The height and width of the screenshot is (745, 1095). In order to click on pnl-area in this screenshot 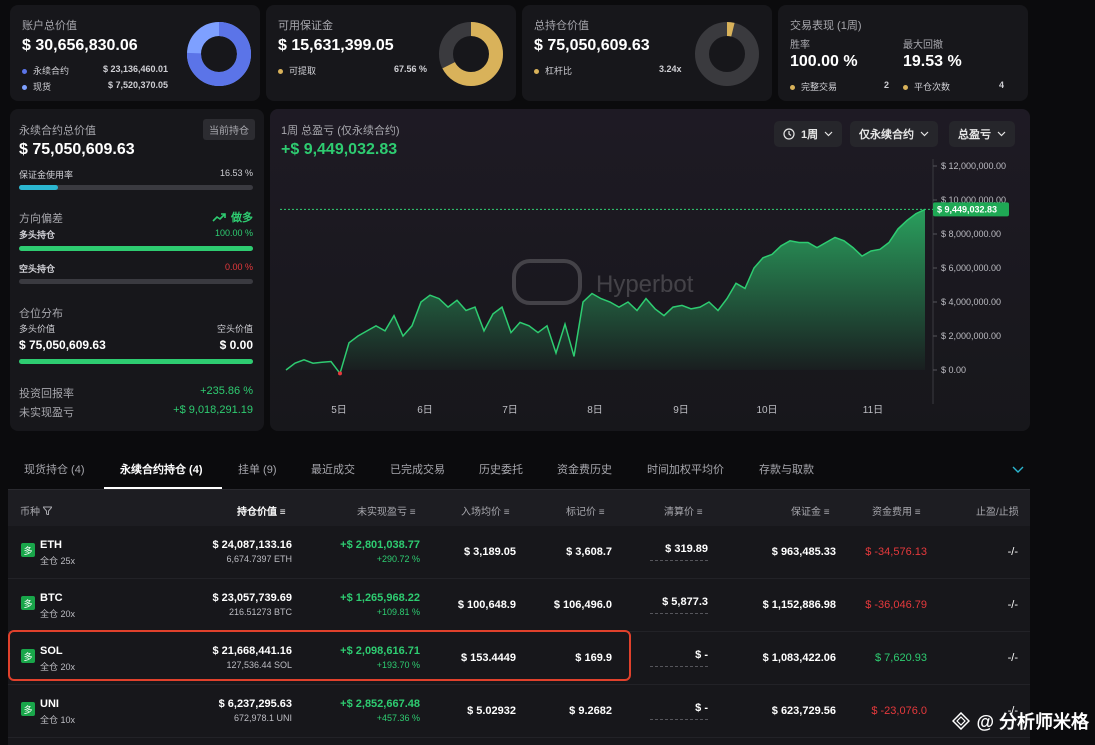, I will do `click(605, 291)`.